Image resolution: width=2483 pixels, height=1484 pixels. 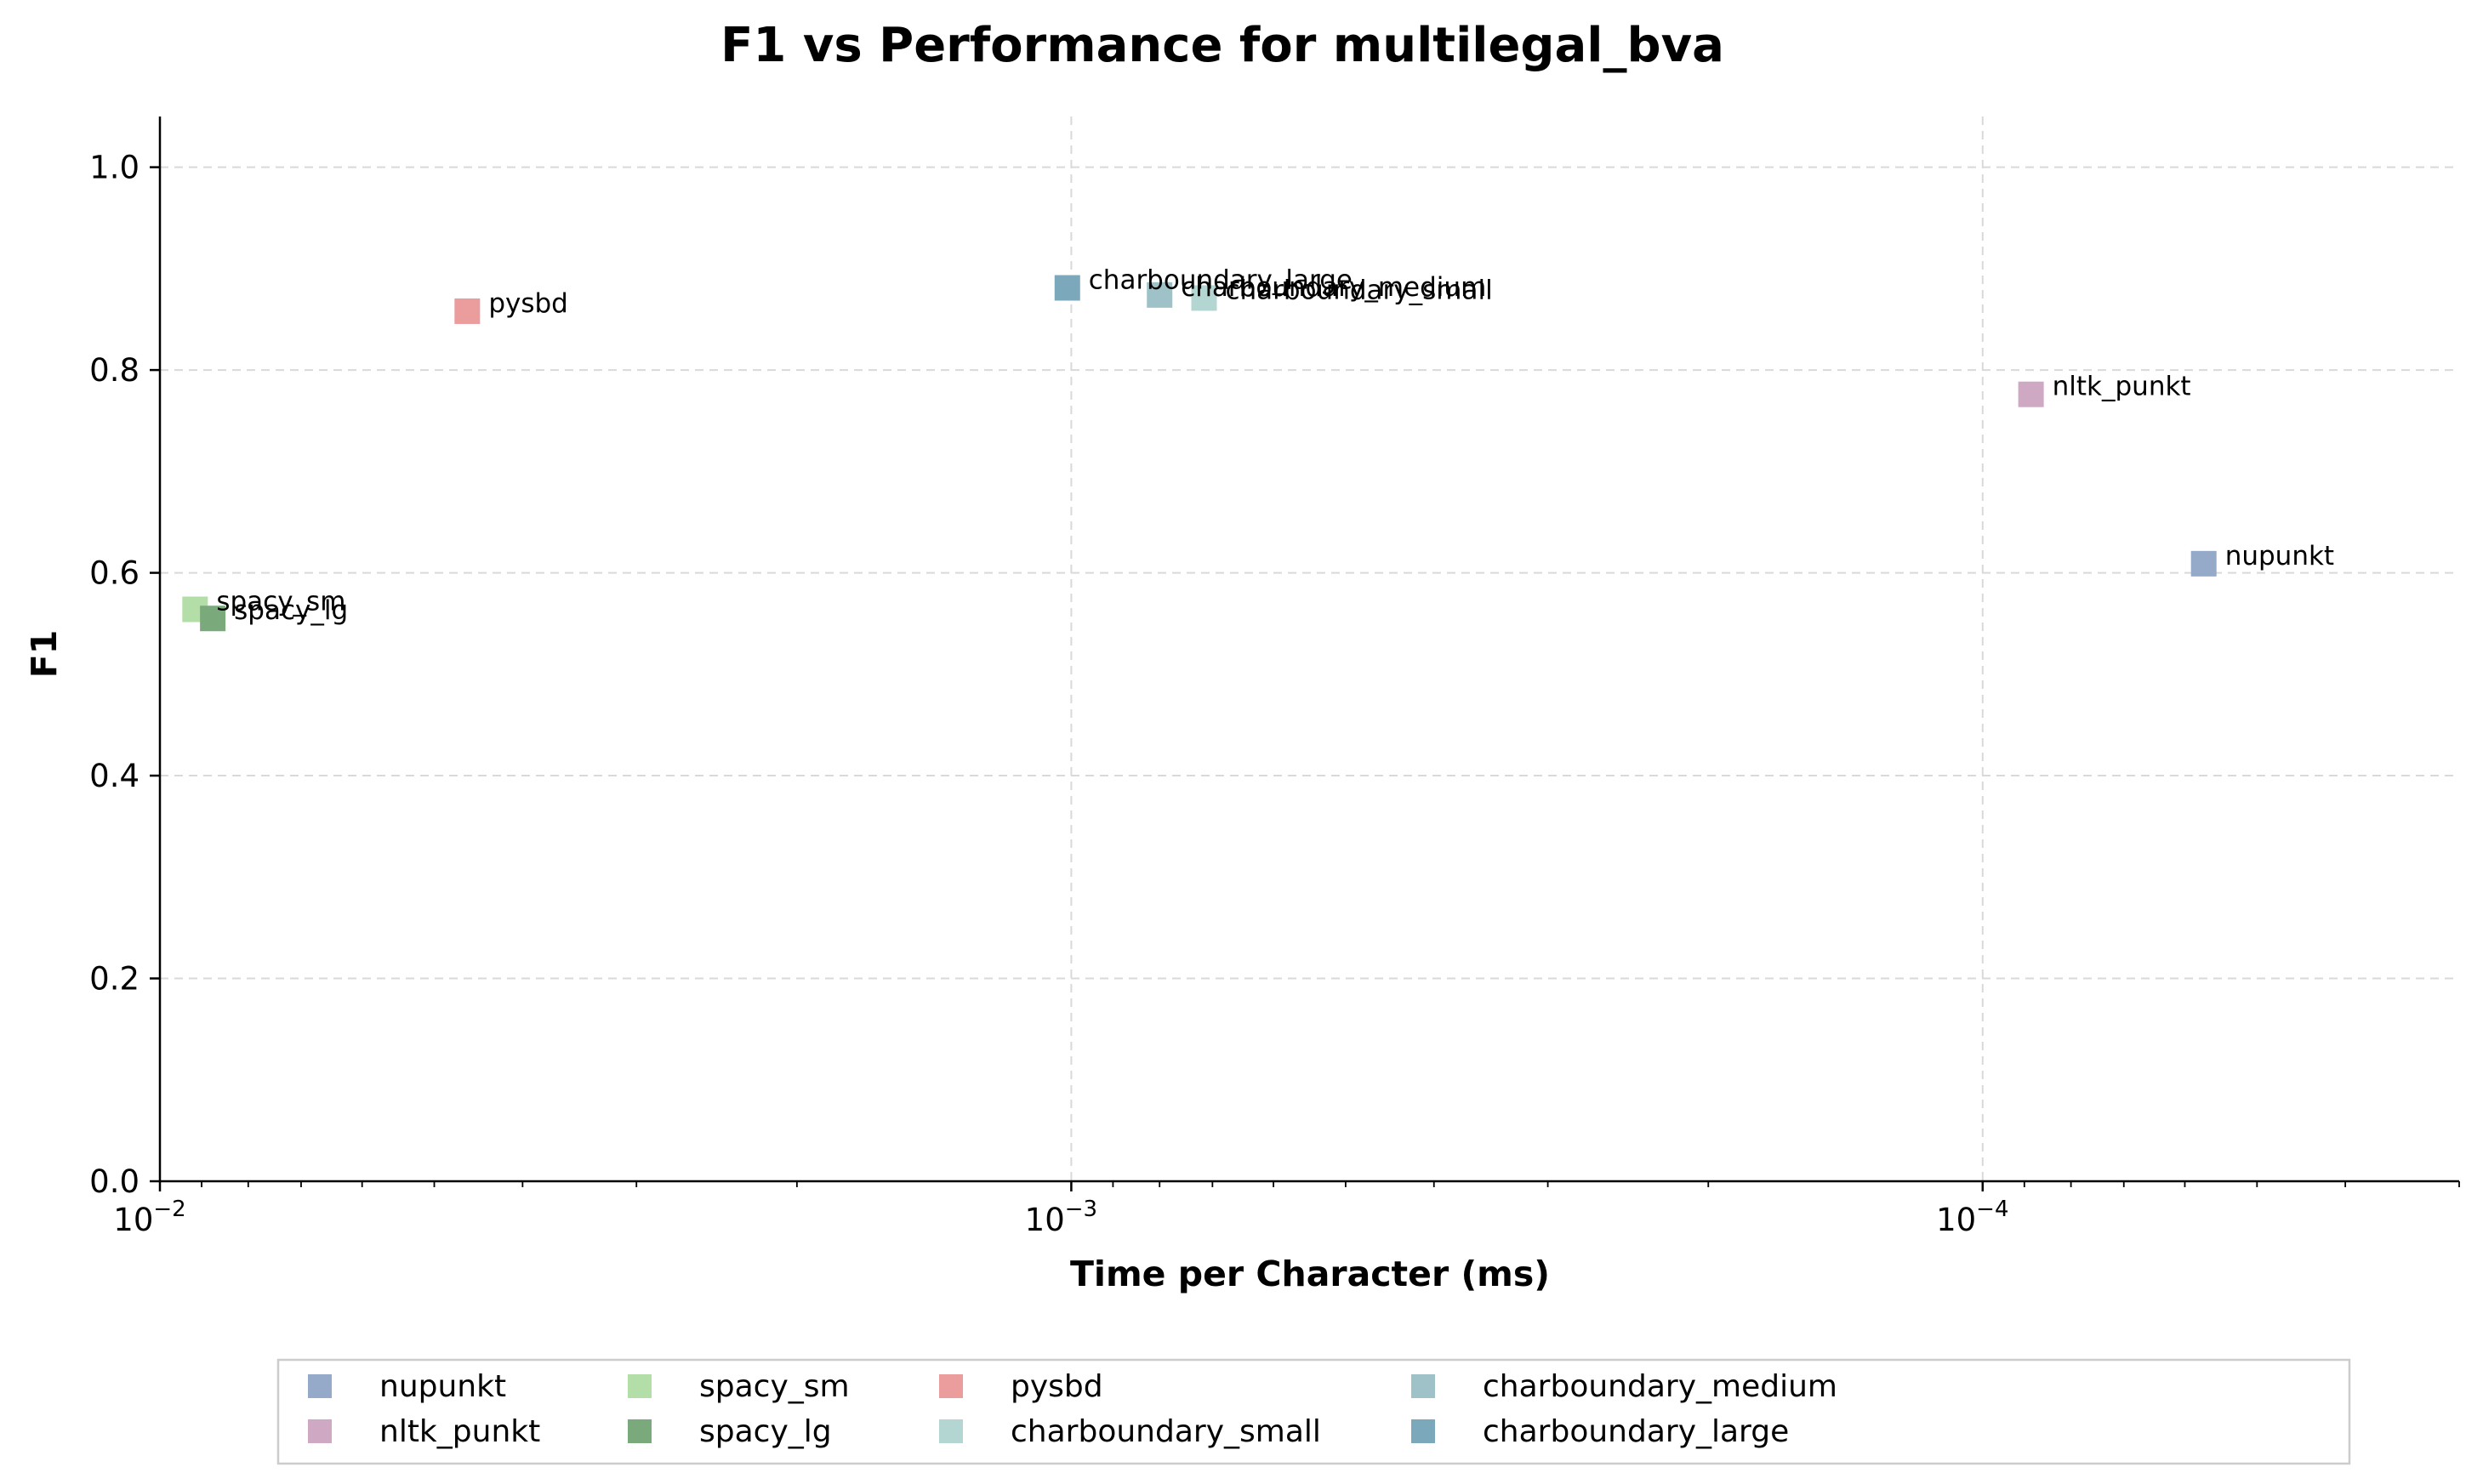 I want to click on legend-swatch-nltk-punkt, so click(x=320, y=1431).